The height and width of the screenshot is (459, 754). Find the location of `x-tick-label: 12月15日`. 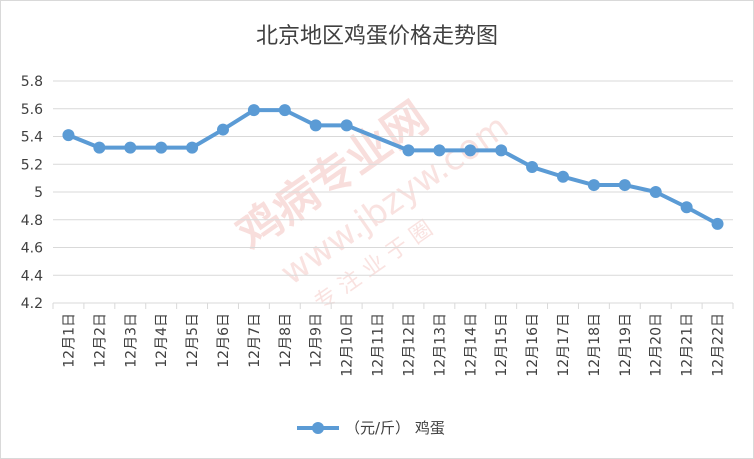

x-tick-label: 12月15日 is located at coordinates (502, 345).